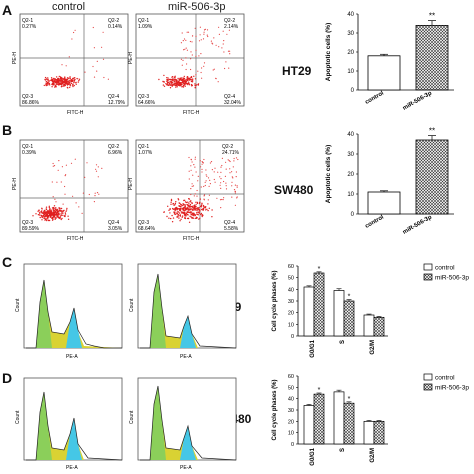 Image resolution: width=474 pixels, height=474 pixels. I want to click on panel-letter-c: C, so click(7, 262).